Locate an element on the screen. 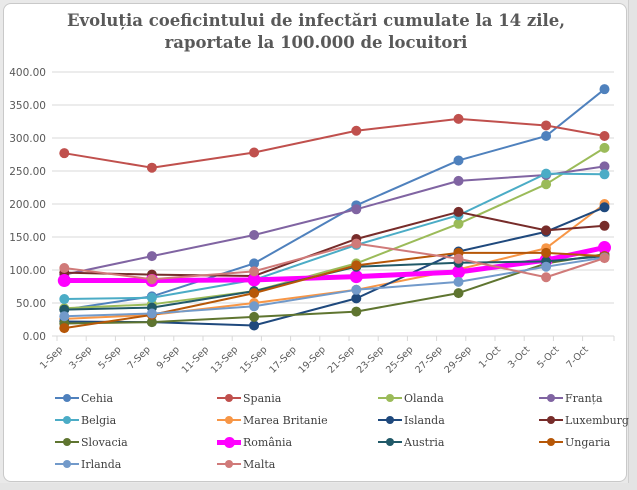  legend-label: România is located at coordinates (268, 442).